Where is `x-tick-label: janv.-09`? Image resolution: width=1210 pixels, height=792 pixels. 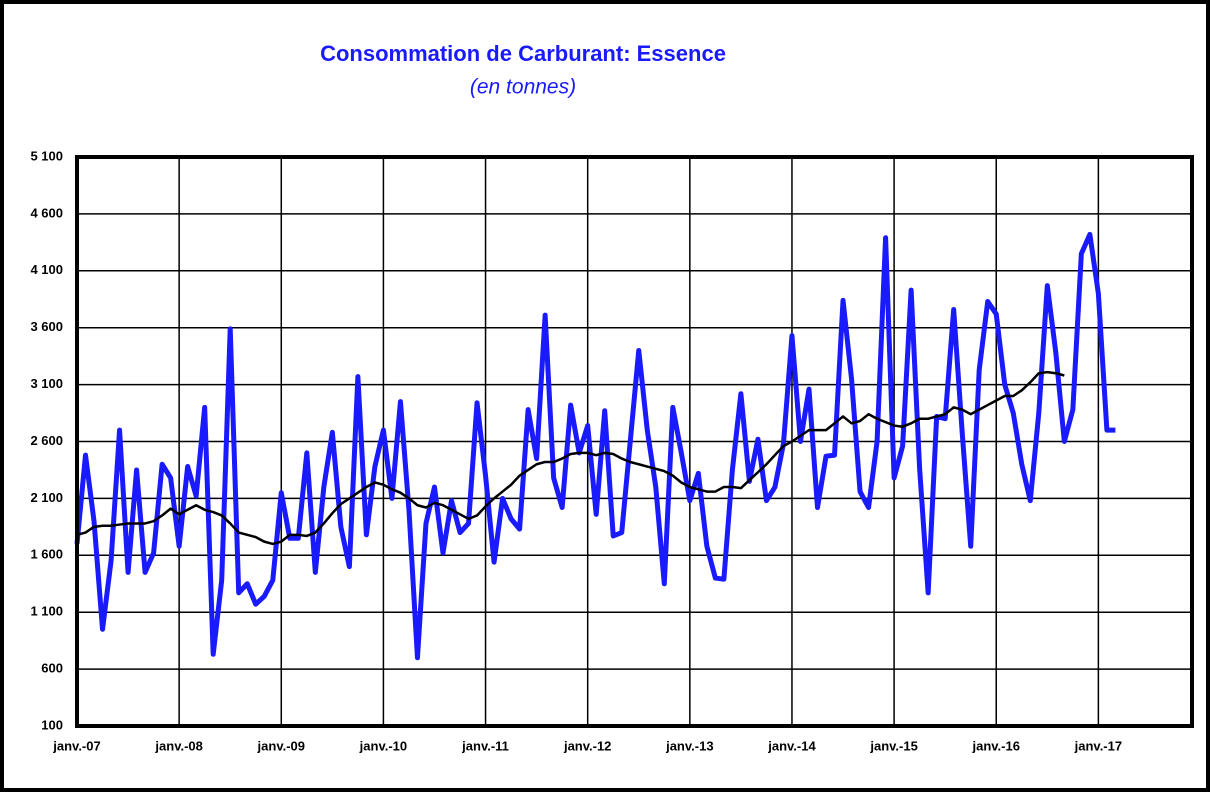 x-tick-label: janv.-09 is located at coordinates (281, 745).